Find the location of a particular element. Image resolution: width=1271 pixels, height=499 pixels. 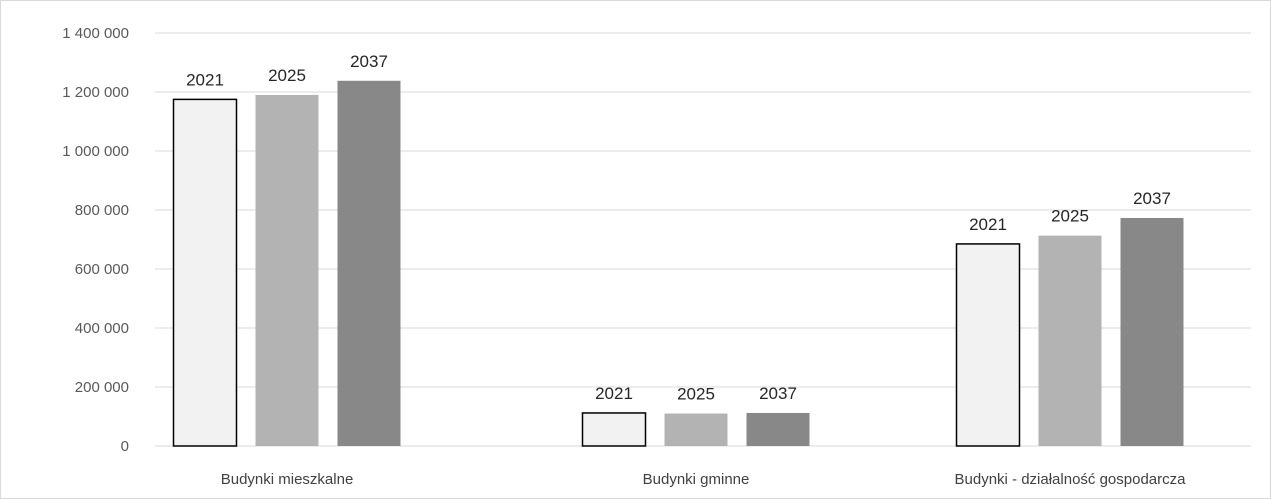

y-tick-label: 0 is located at coordinates (125, 446).